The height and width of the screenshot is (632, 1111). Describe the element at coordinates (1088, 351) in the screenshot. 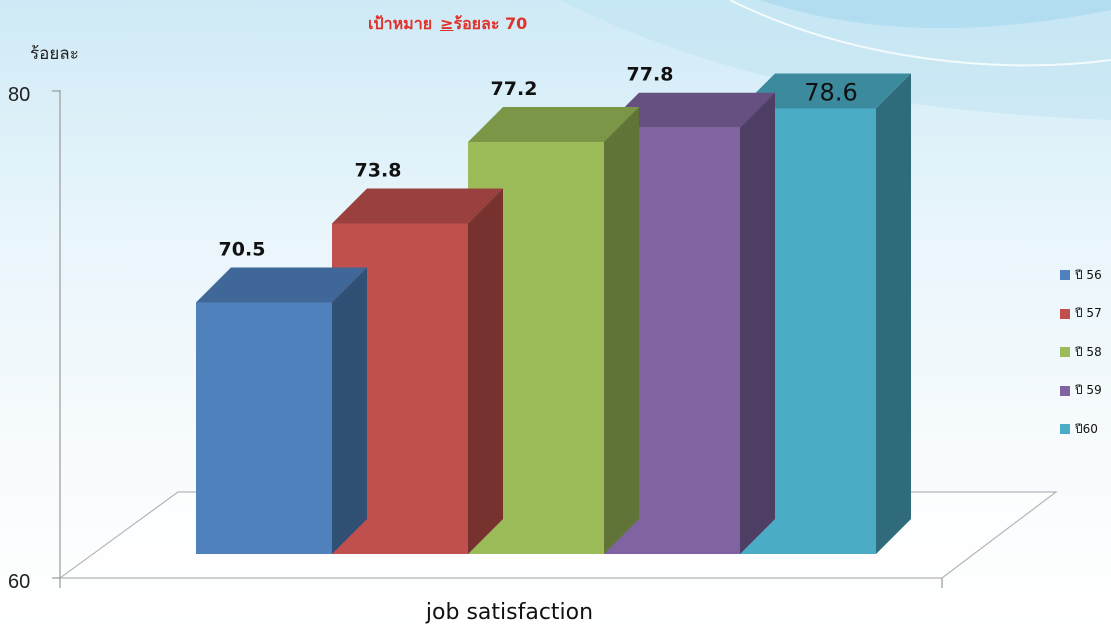

I see `legend-label: ปี 58` at that location.